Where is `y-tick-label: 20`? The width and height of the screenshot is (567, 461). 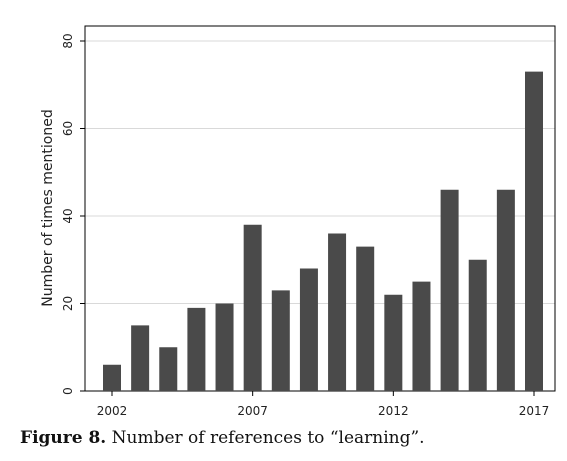
y-tick-label: 20 is located at coordinates (68, 303).